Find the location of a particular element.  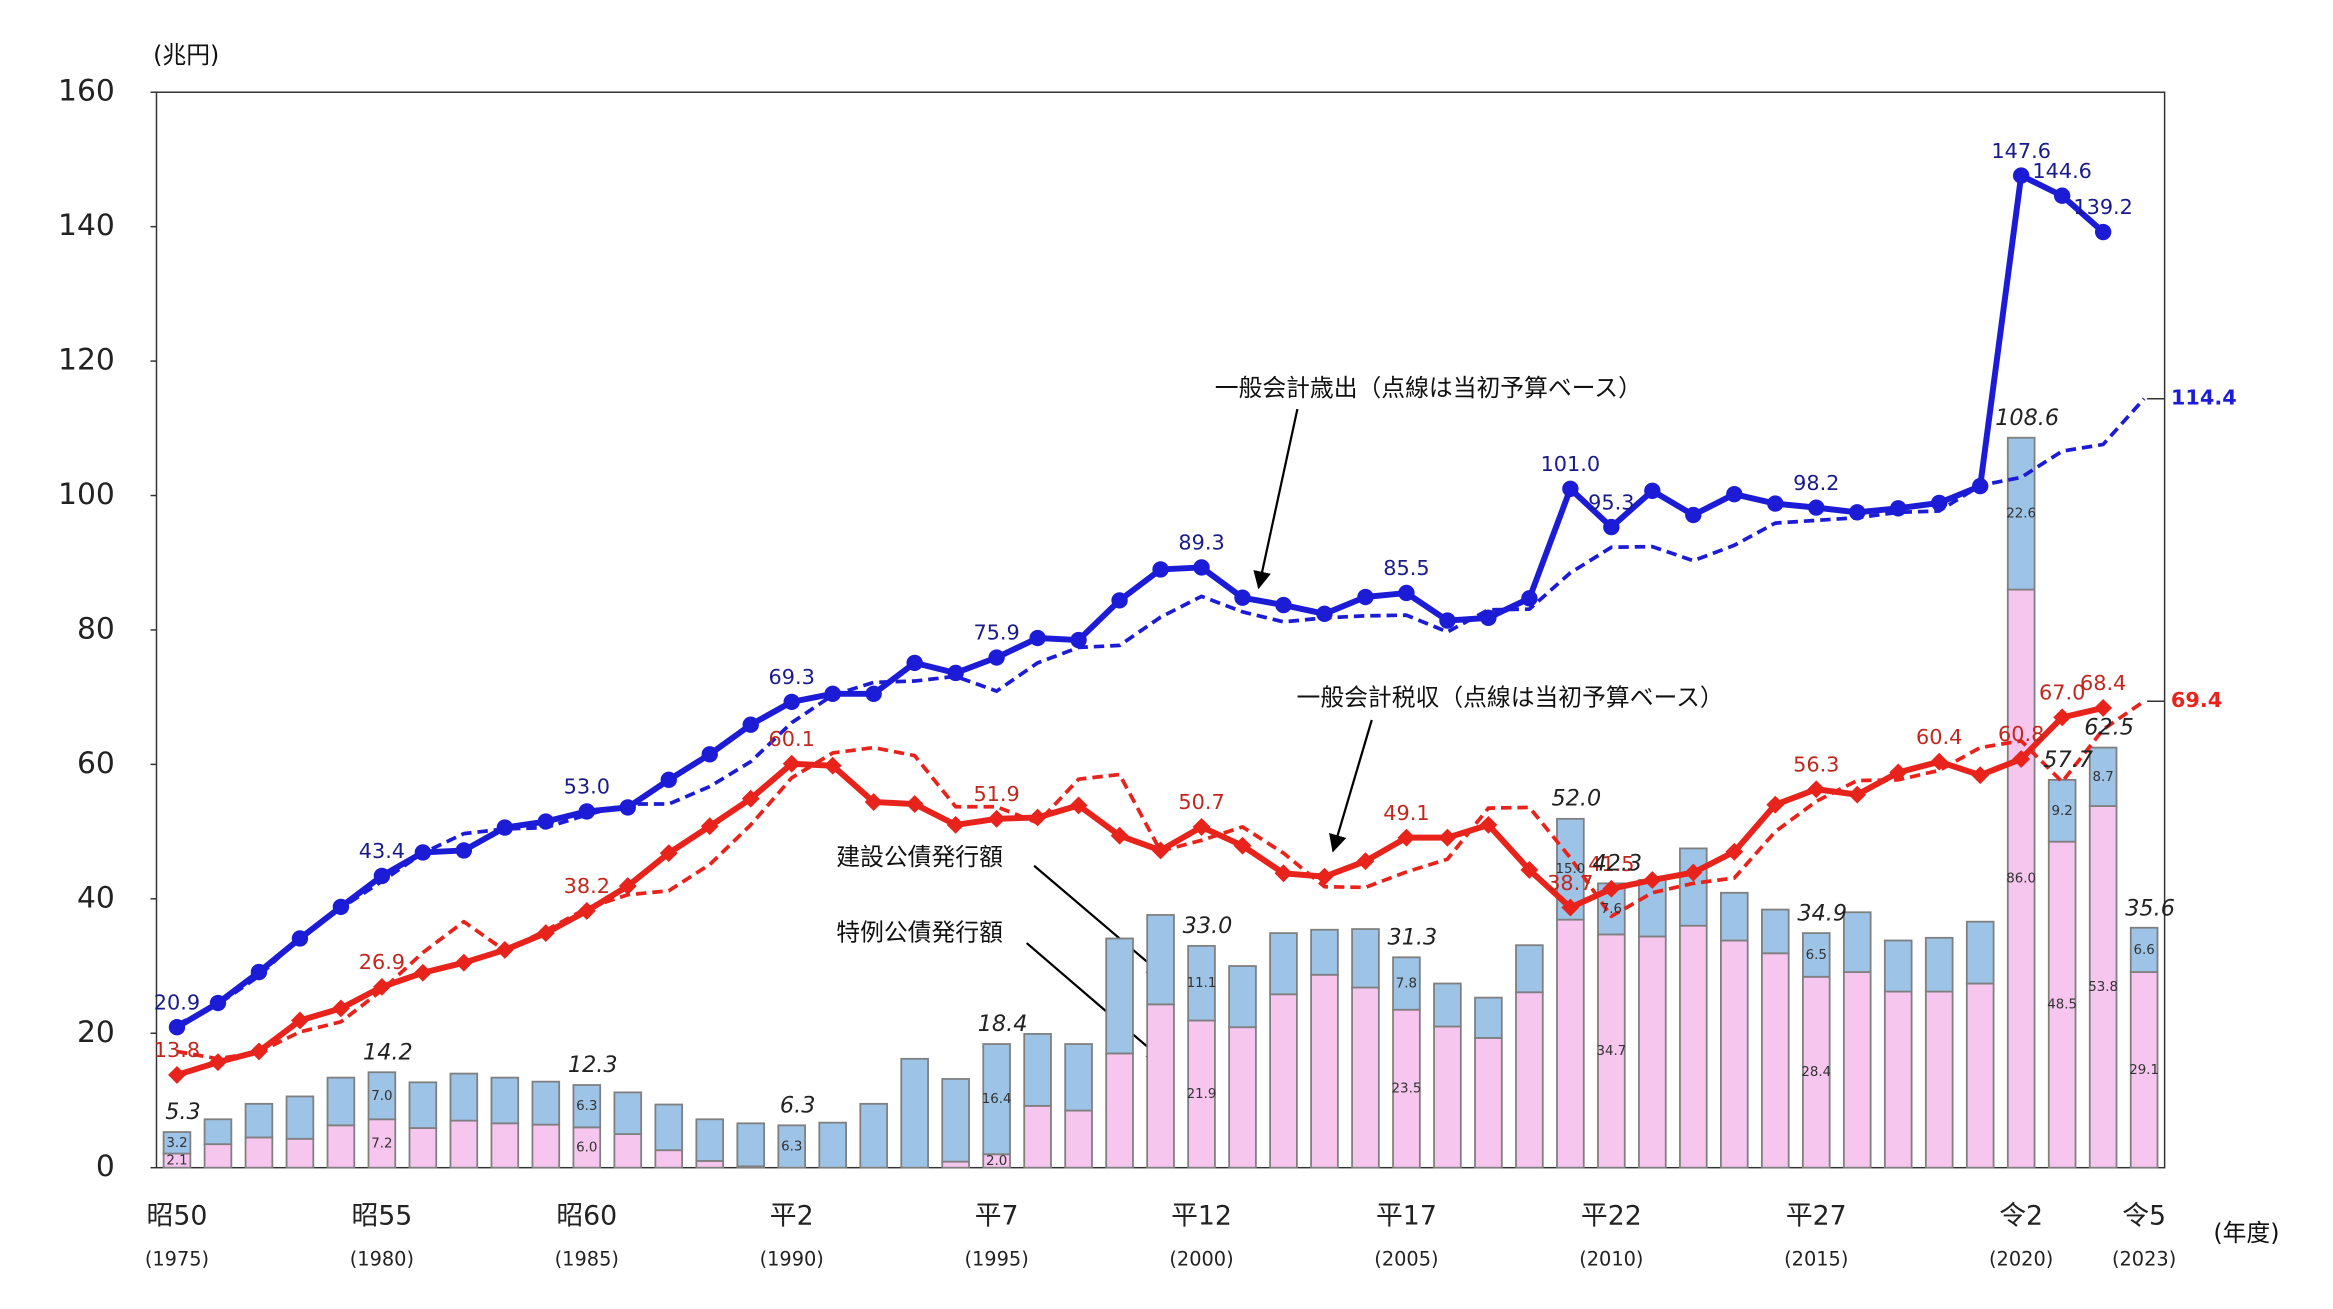

annotation-arrow is located at coordinates (1095, 1002).